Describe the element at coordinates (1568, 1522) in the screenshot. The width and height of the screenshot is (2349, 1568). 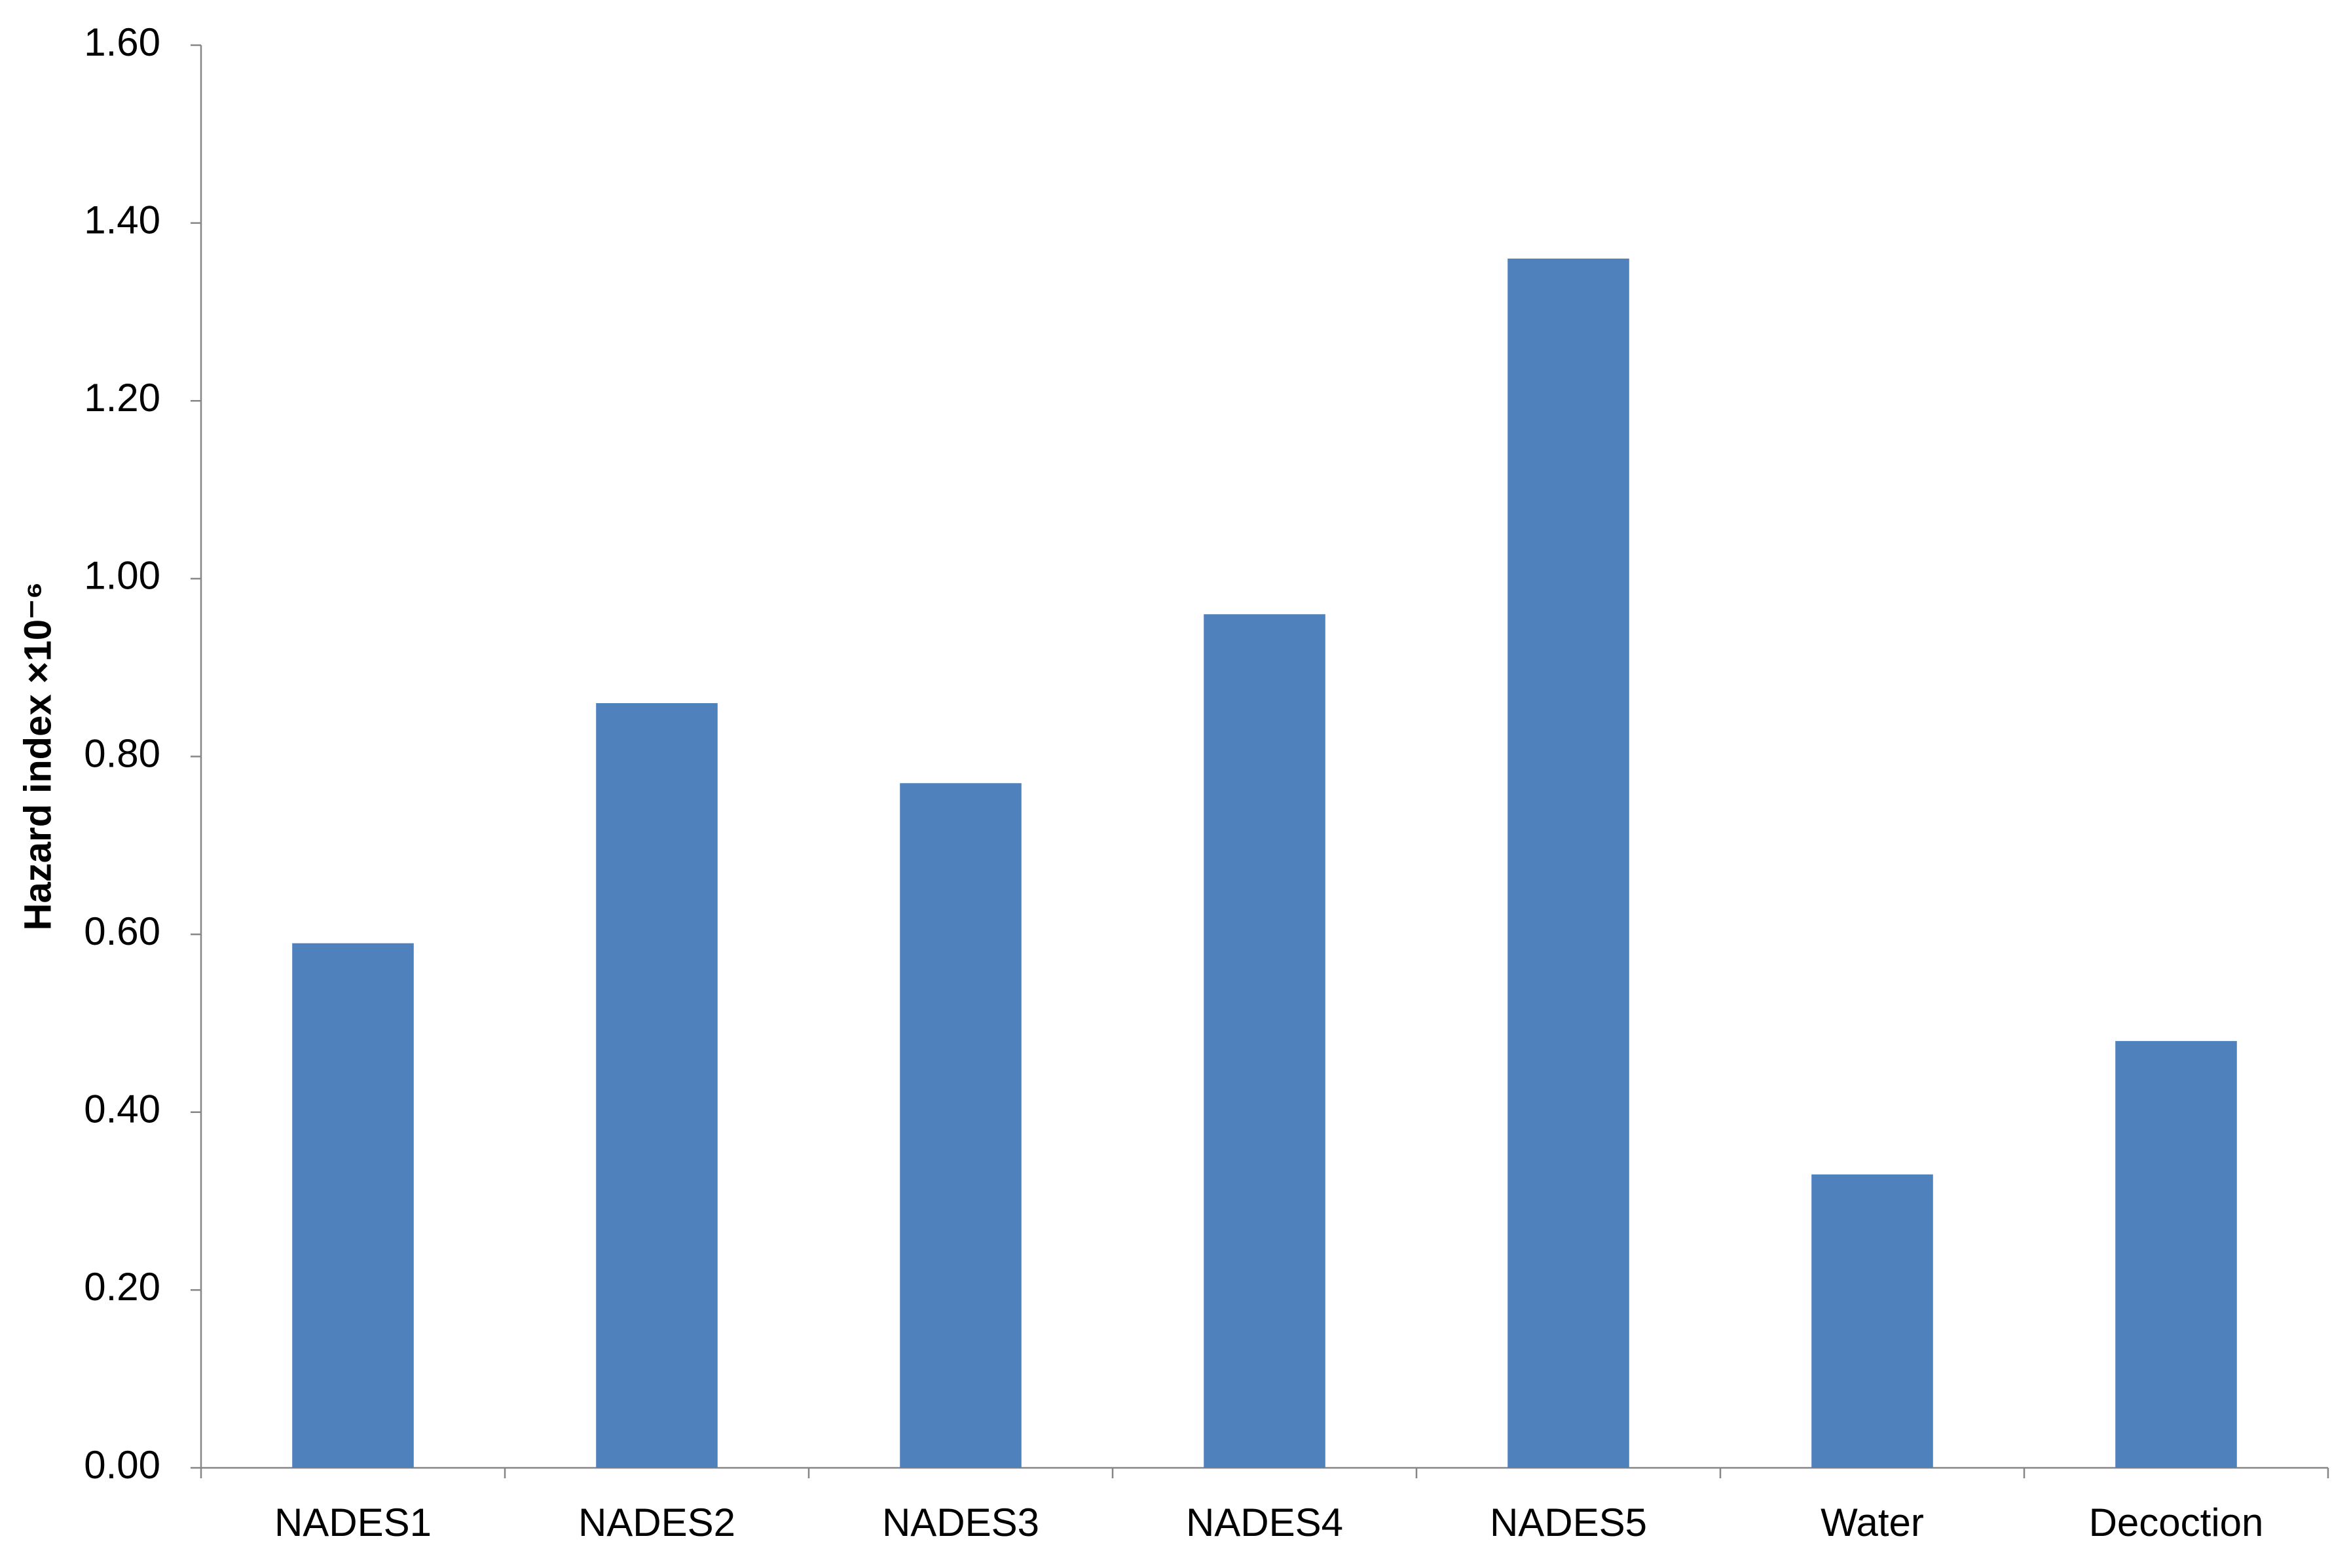
I see `x-tick-label: NADES5` at that location.